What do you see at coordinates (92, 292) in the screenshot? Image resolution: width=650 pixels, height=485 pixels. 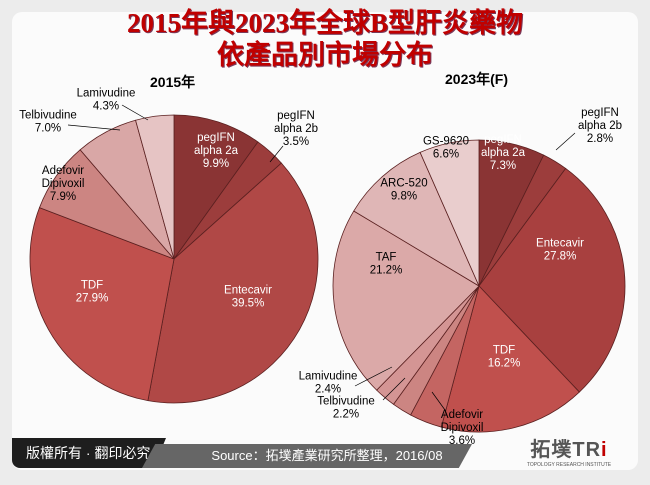 I see `data-label: TDF 27.9%` at bounding box center [92, 292].